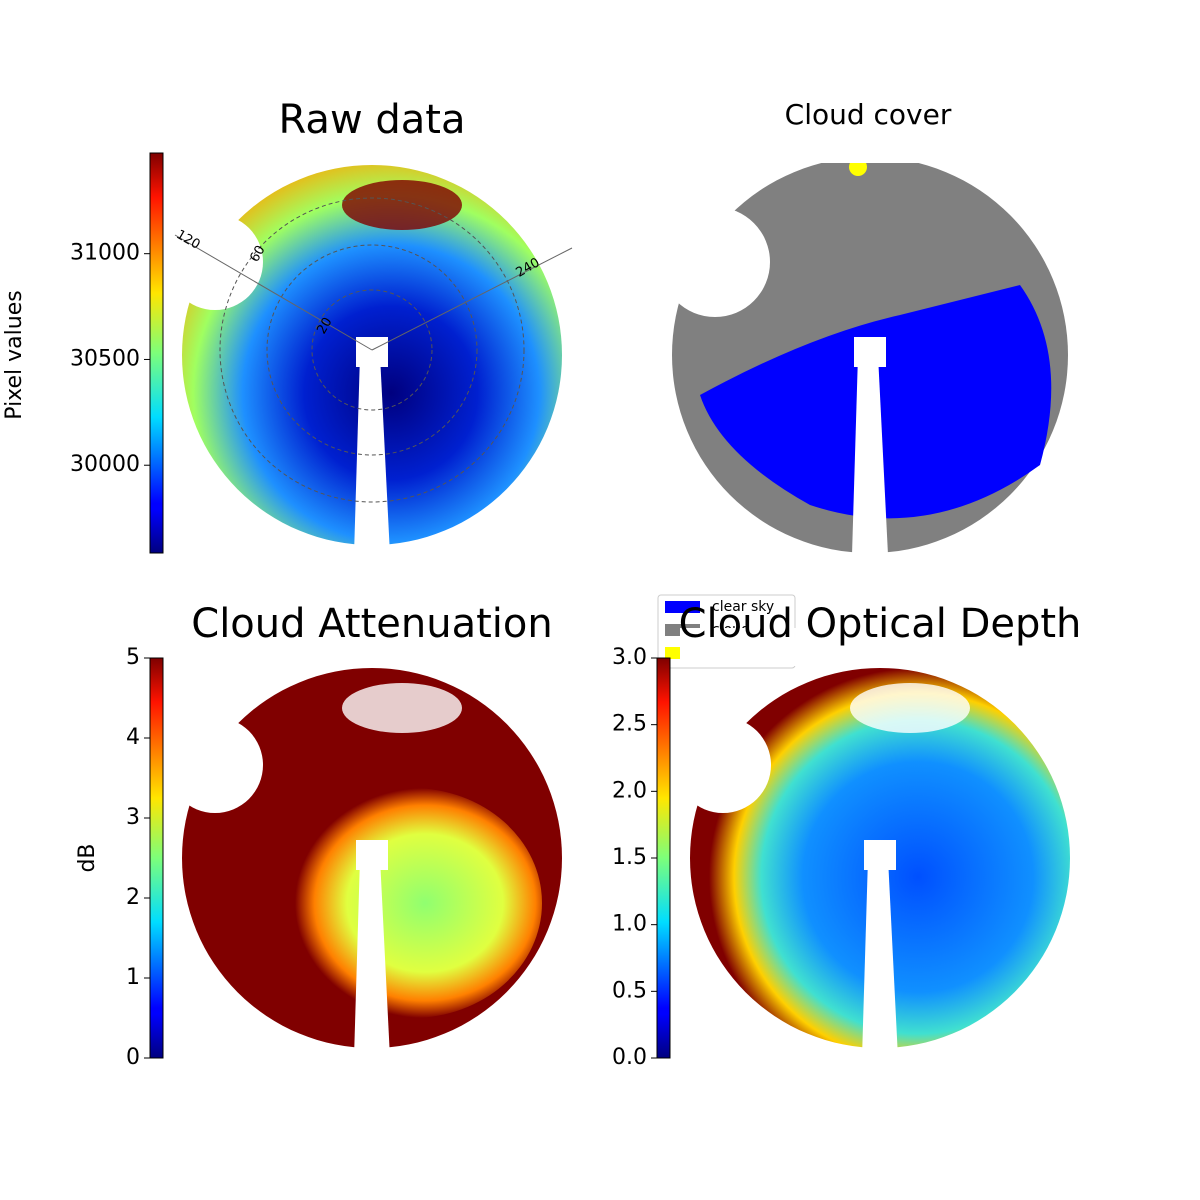  I want to click on colorbar-tick-label: 0, so click(133, 1057).